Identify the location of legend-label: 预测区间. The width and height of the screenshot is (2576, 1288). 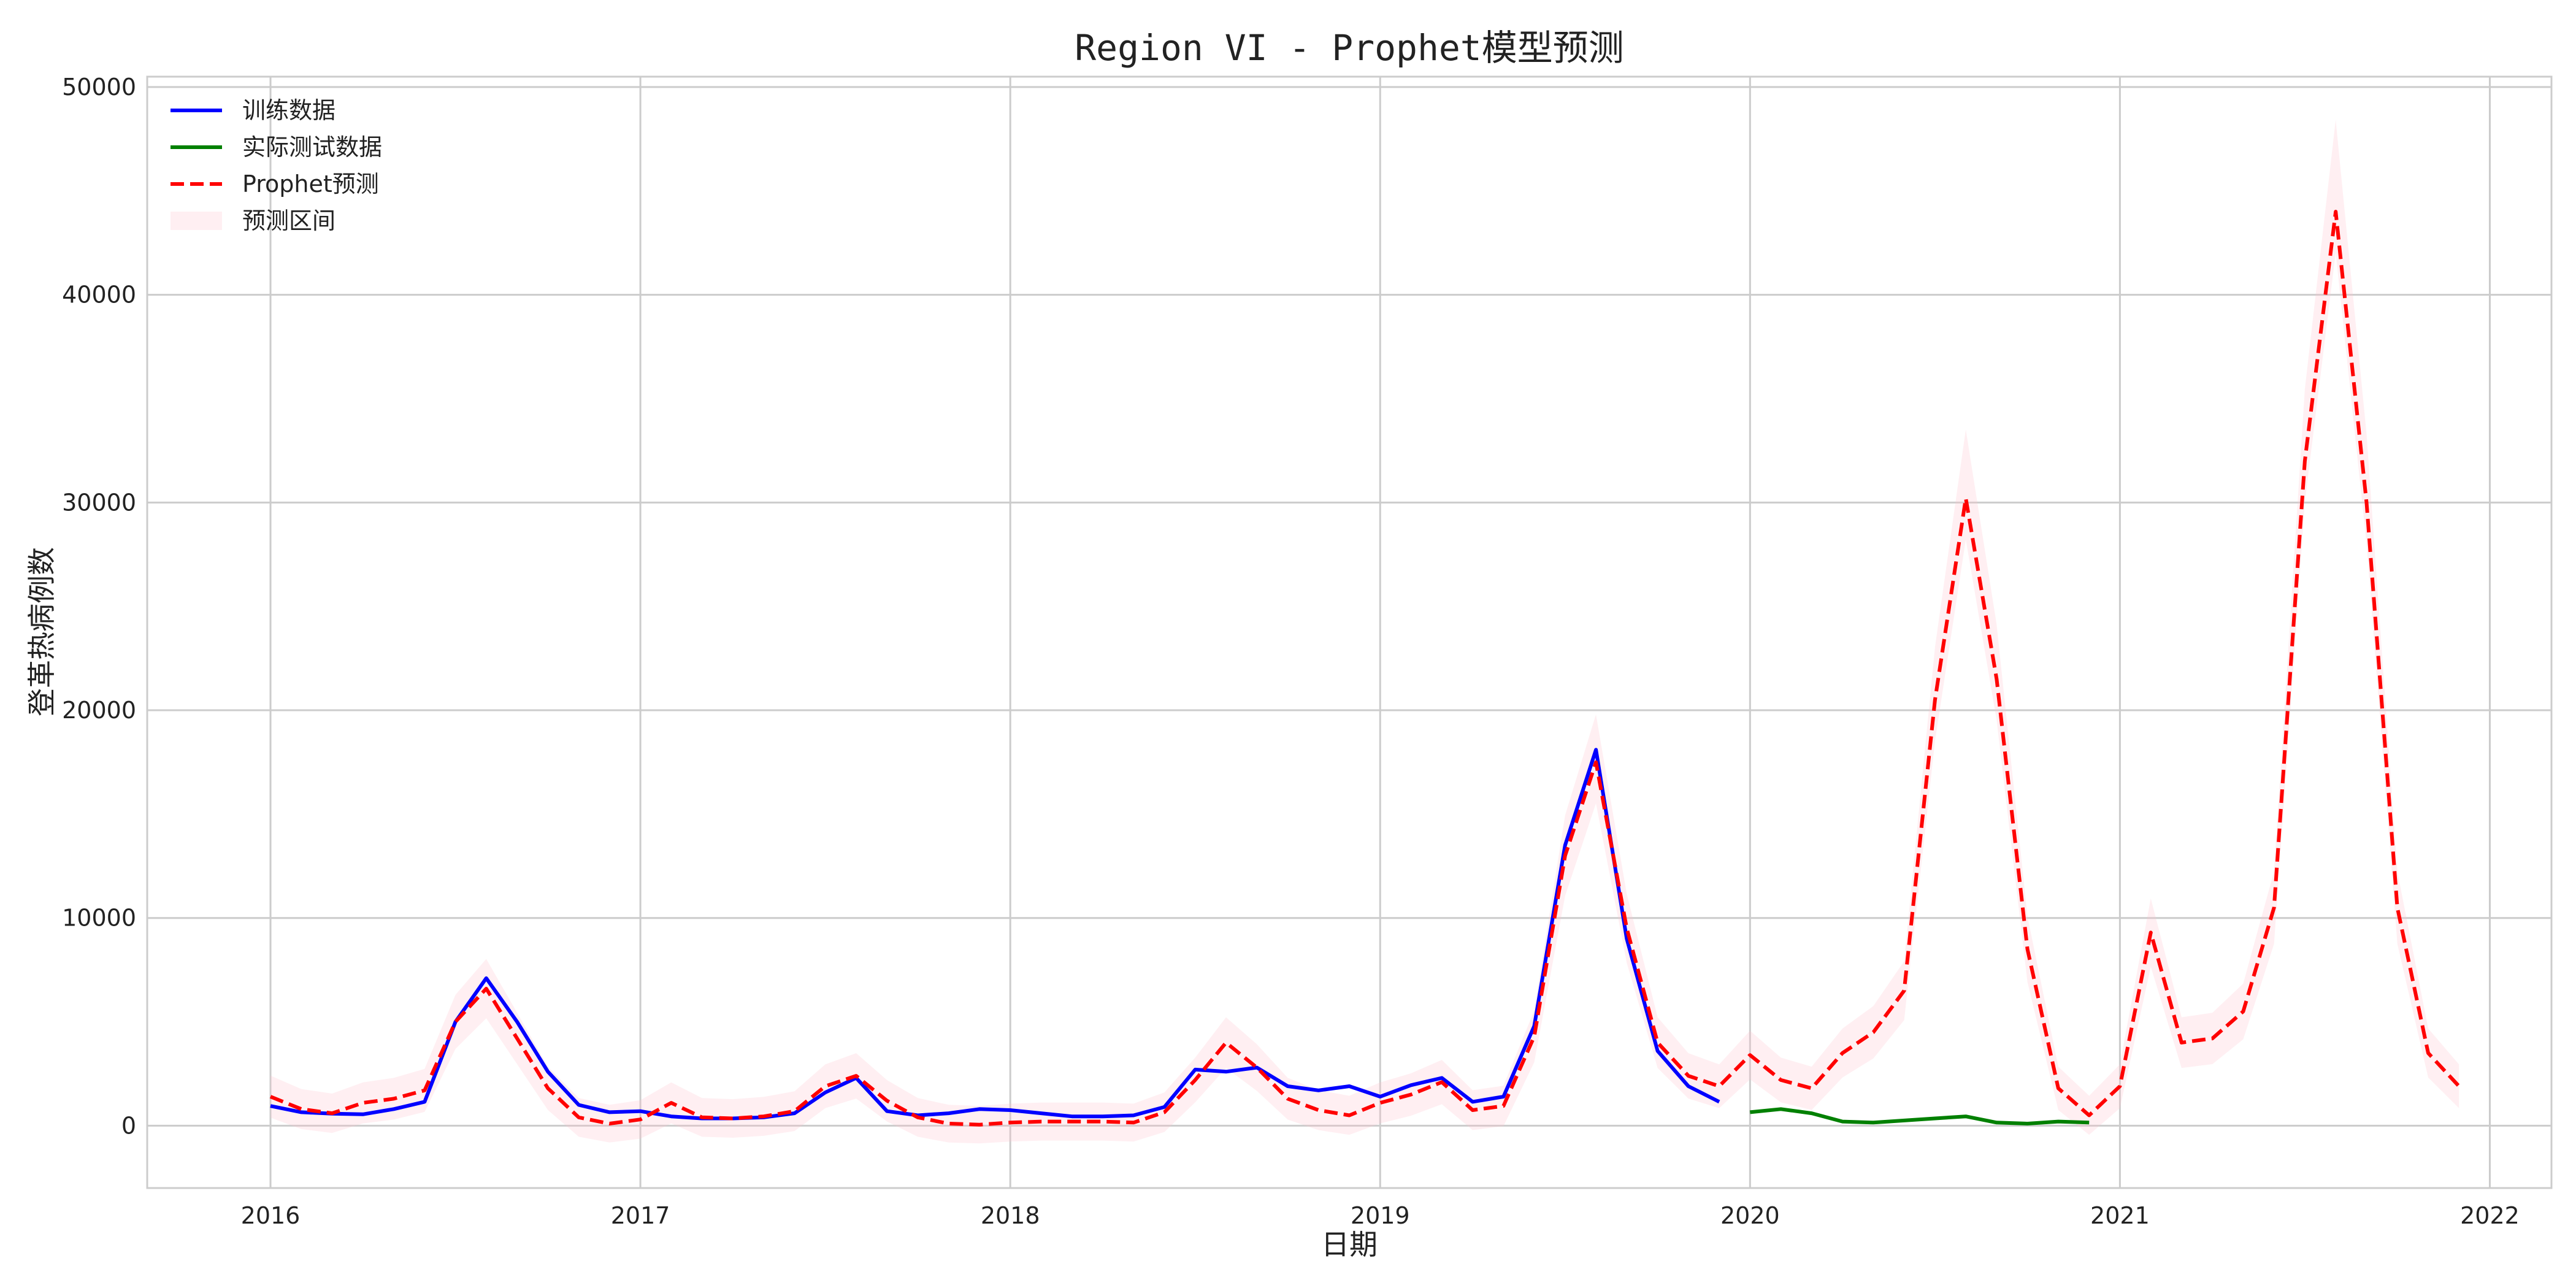
(288, 220).